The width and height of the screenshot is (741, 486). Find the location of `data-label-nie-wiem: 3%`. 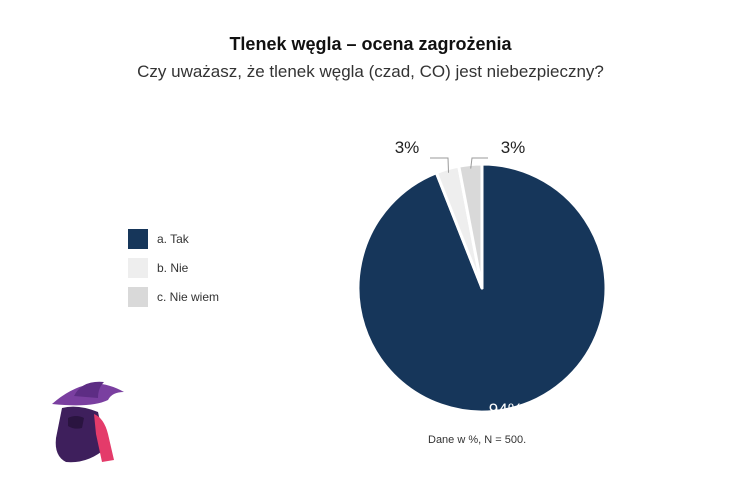

data-label-nie-wiem: 3% is located at coordinates (513, 147).